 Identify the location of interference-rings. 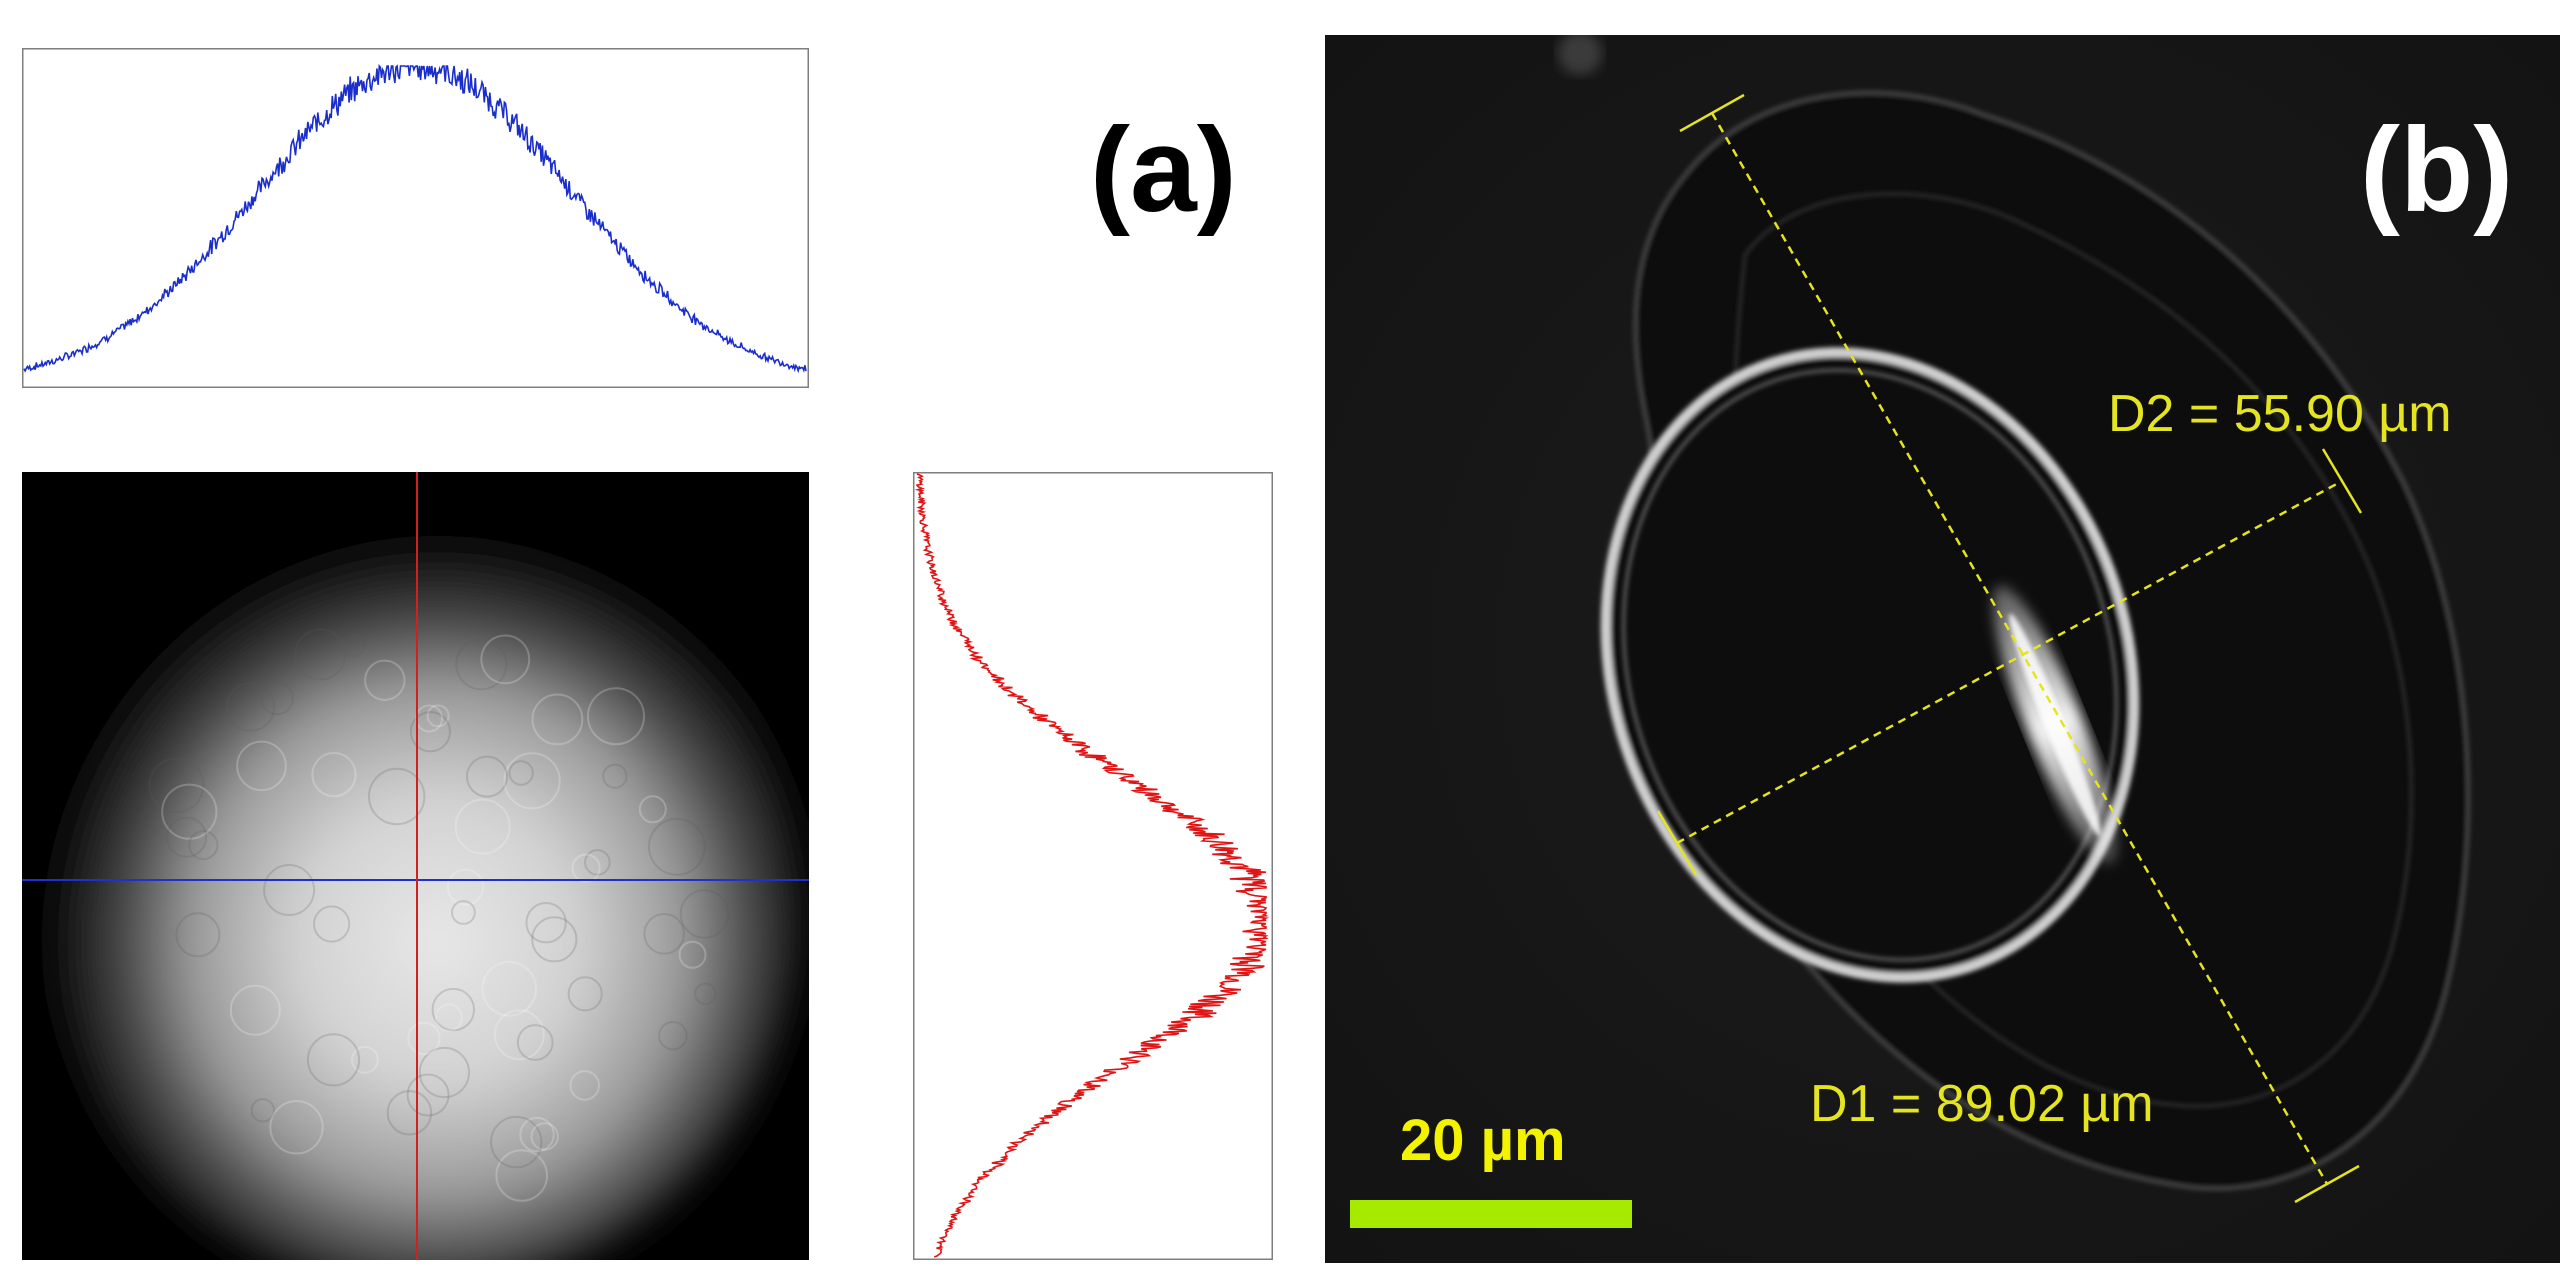
(439, 915).